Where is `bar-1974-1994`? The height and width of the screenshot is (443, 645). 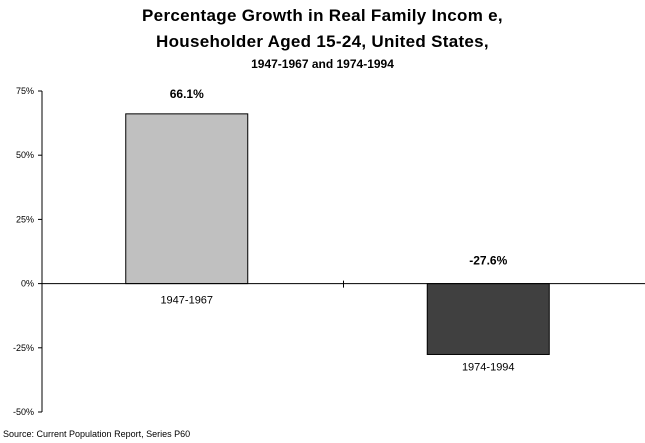
bar-1974-1994 is located at coordinates (488, 319).